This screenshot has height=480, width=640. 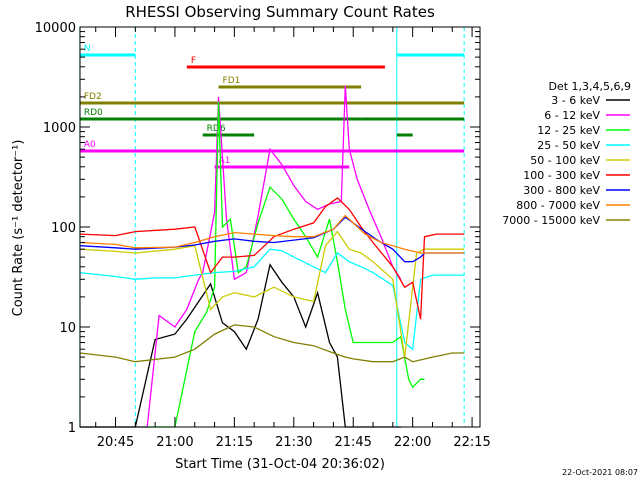 I want to click on flag-label-f: F, so click(x=193, y=61).